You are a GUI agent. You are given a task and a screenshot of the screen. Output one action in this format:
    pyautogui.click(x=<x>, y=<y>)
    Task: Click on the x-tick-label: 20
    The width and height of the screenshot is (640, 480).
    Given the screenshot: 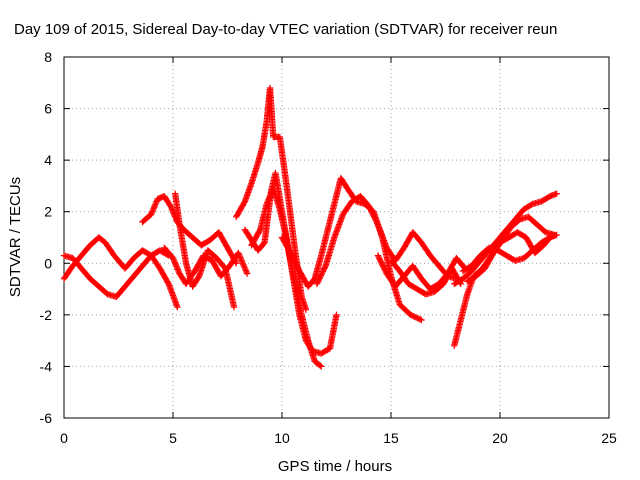 What is the action you would take?
    pyautogui.click(x=500, y=438)
    